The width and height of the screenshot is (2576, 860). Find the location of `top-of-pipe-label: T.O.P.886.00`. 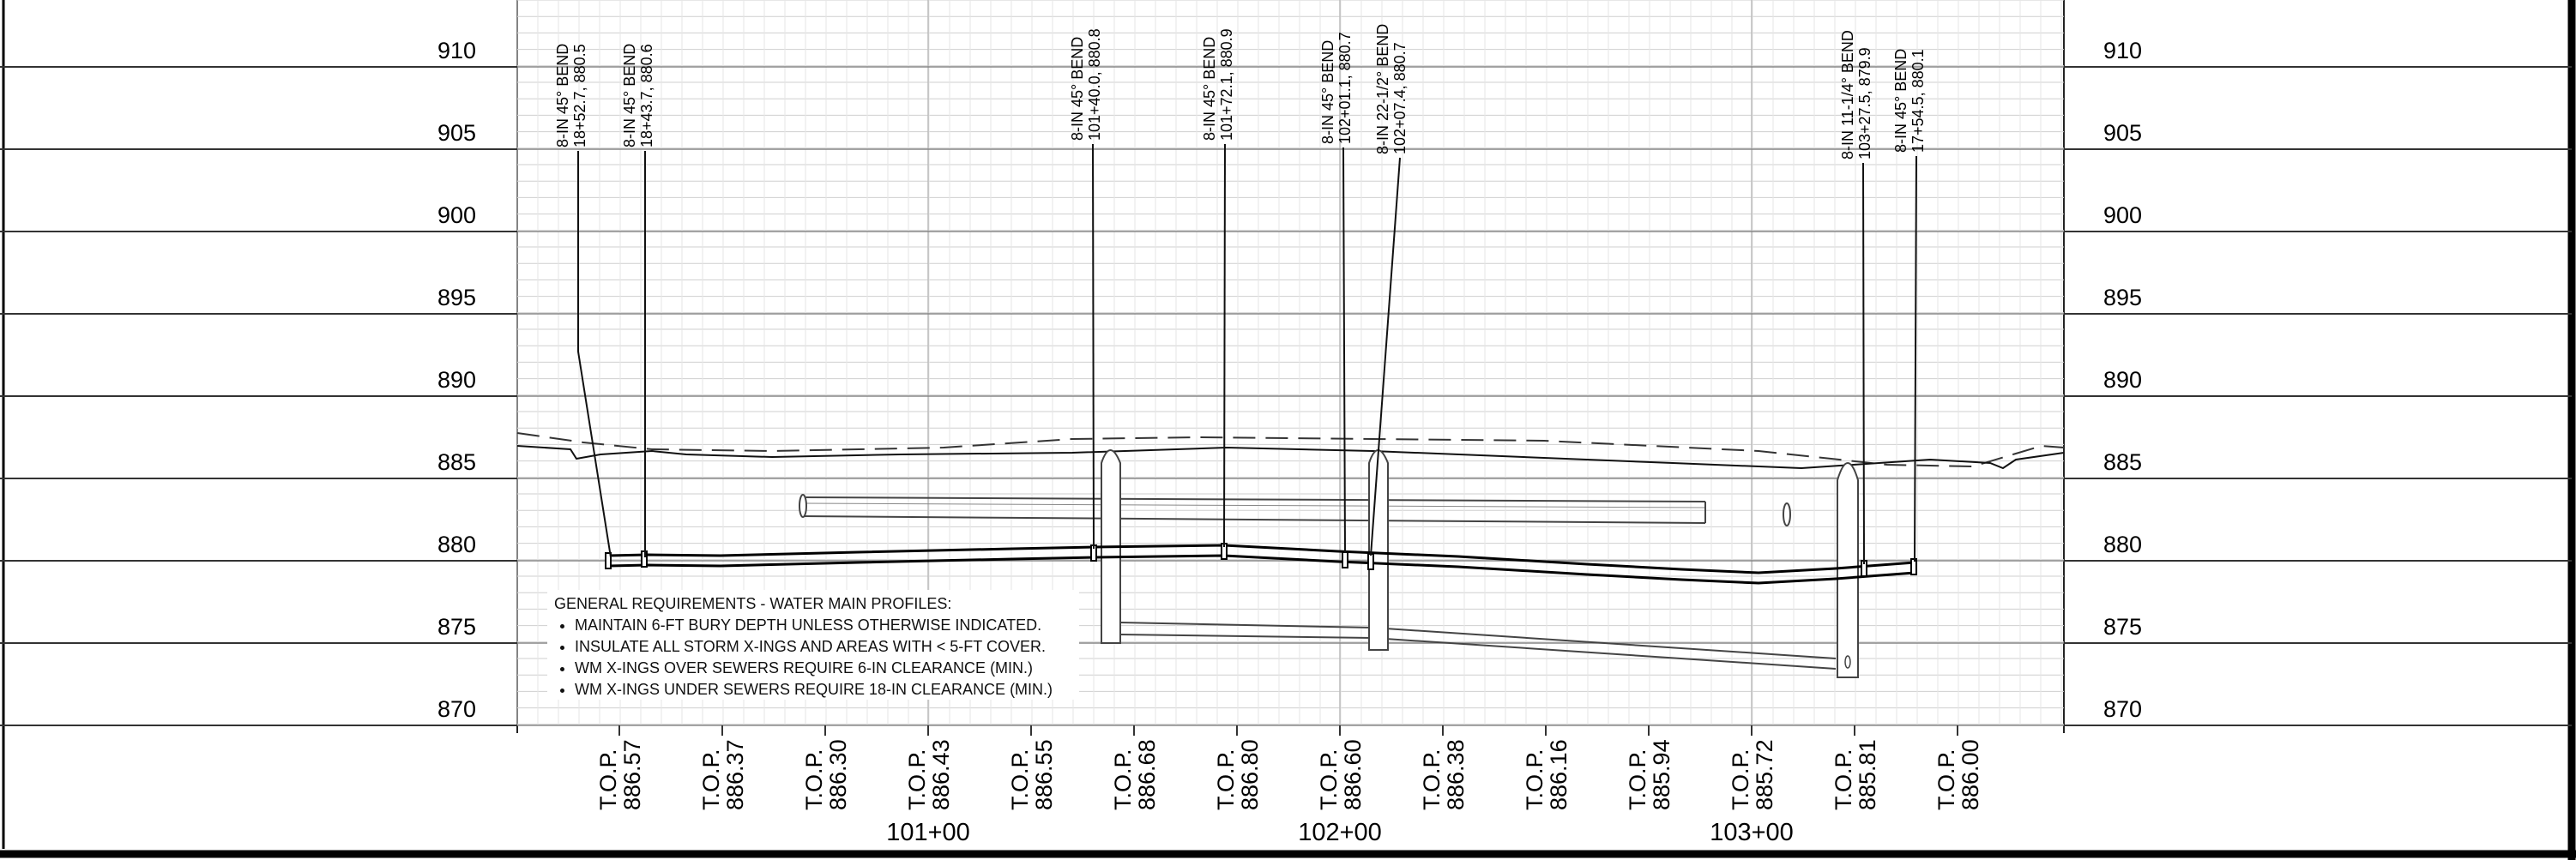

top-of-pipe-label: T.O.P.886.00 is located at coordinates (1958, 767).